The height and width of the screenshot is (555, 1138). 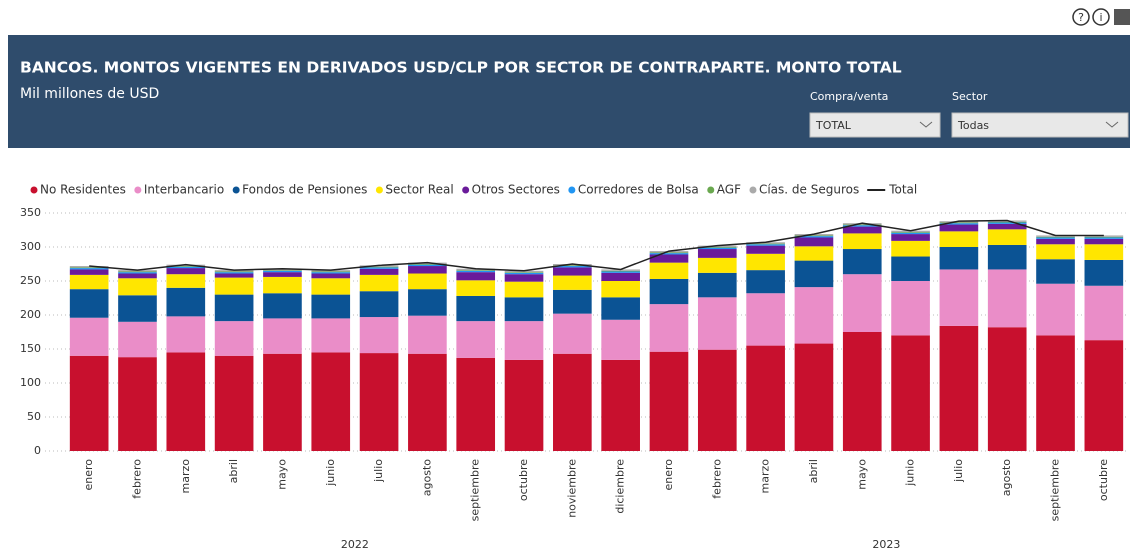 I want to click on y-tick-label: 200, so click(x=30, y=314).